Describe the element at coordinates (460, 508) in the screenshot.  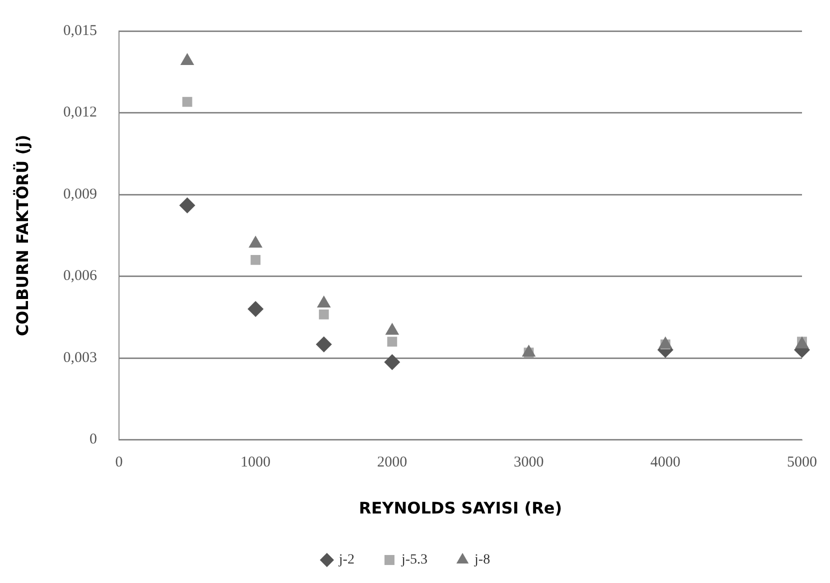
I see `x-axis-title: REYNOLDS SAYISI (Re)` at that location.